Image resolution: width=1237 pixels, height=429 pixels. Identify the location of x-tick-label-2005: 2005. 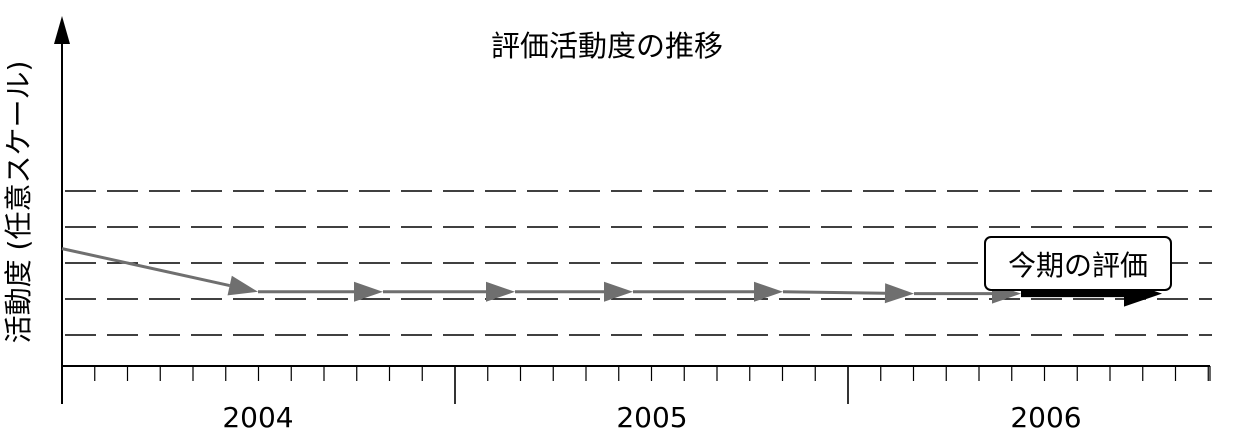
(651, 415).